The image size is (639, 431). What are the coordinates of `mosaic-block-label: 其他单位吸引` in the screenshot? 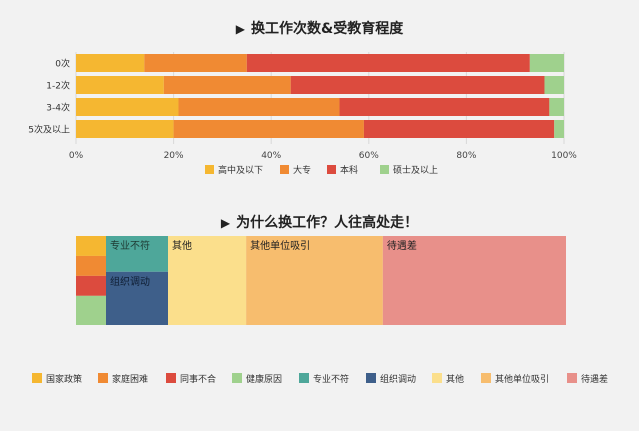 It's located at (280, 245).